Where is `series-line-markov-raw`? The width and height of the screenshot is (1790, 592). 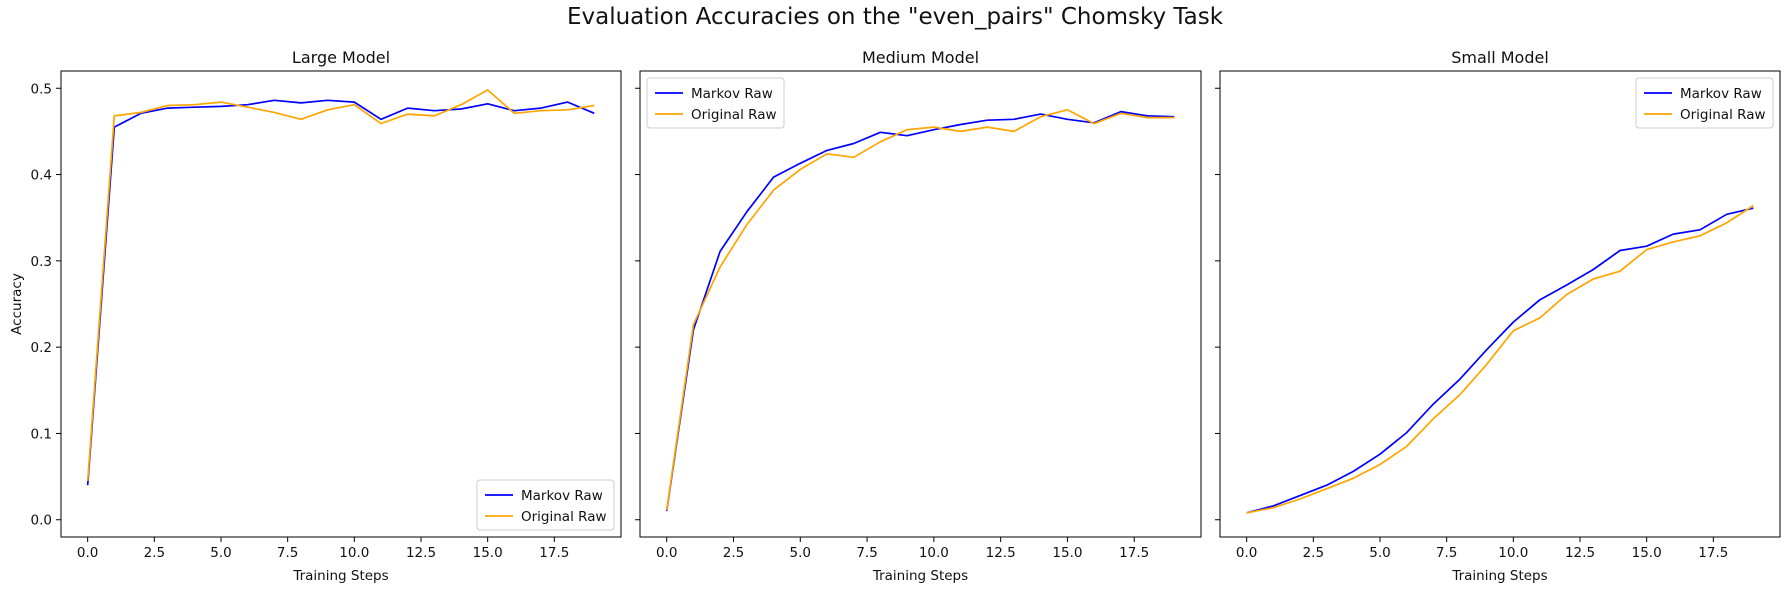 series-line-markov-raw is located at coordinates (1500, 360).